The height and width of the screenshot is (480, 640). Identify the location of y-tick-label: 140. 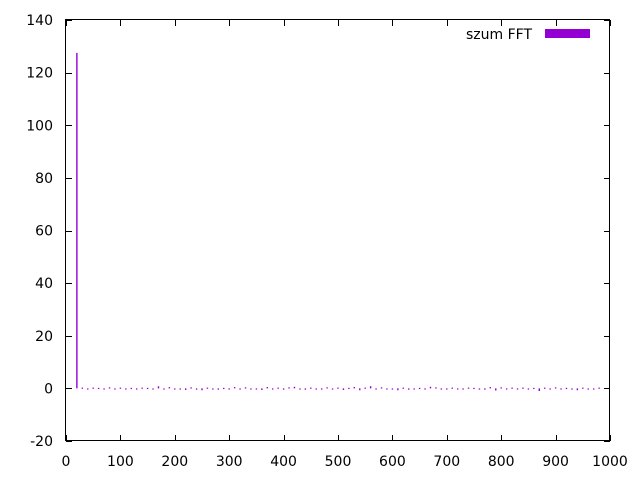
(39, 21).